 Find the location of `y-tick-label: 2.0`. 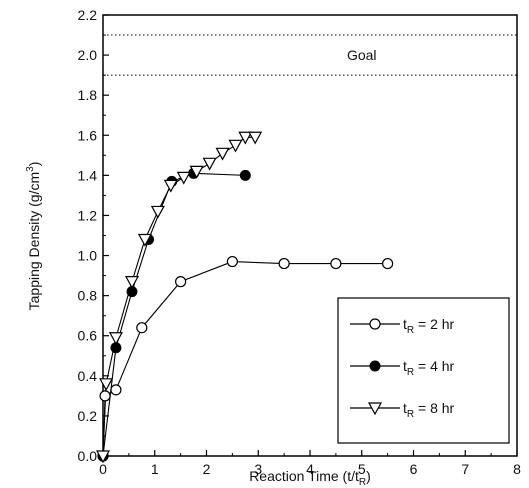

y-tick-label: 2.0 is located at coordinates (88, 55).